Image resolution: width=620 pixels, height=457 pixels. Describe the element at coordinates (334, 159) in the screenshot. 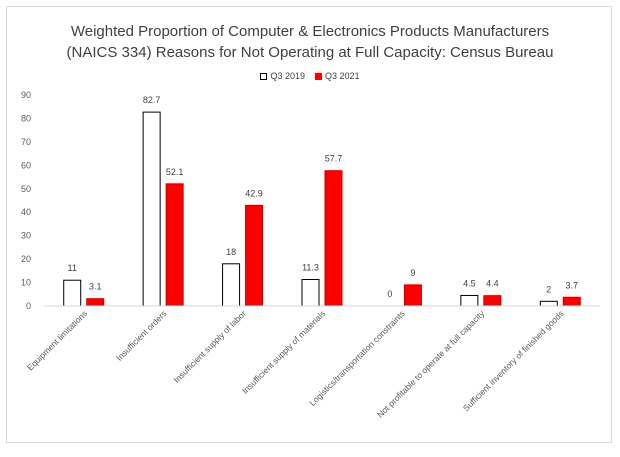

I see `data-label: 57.7` at that location.